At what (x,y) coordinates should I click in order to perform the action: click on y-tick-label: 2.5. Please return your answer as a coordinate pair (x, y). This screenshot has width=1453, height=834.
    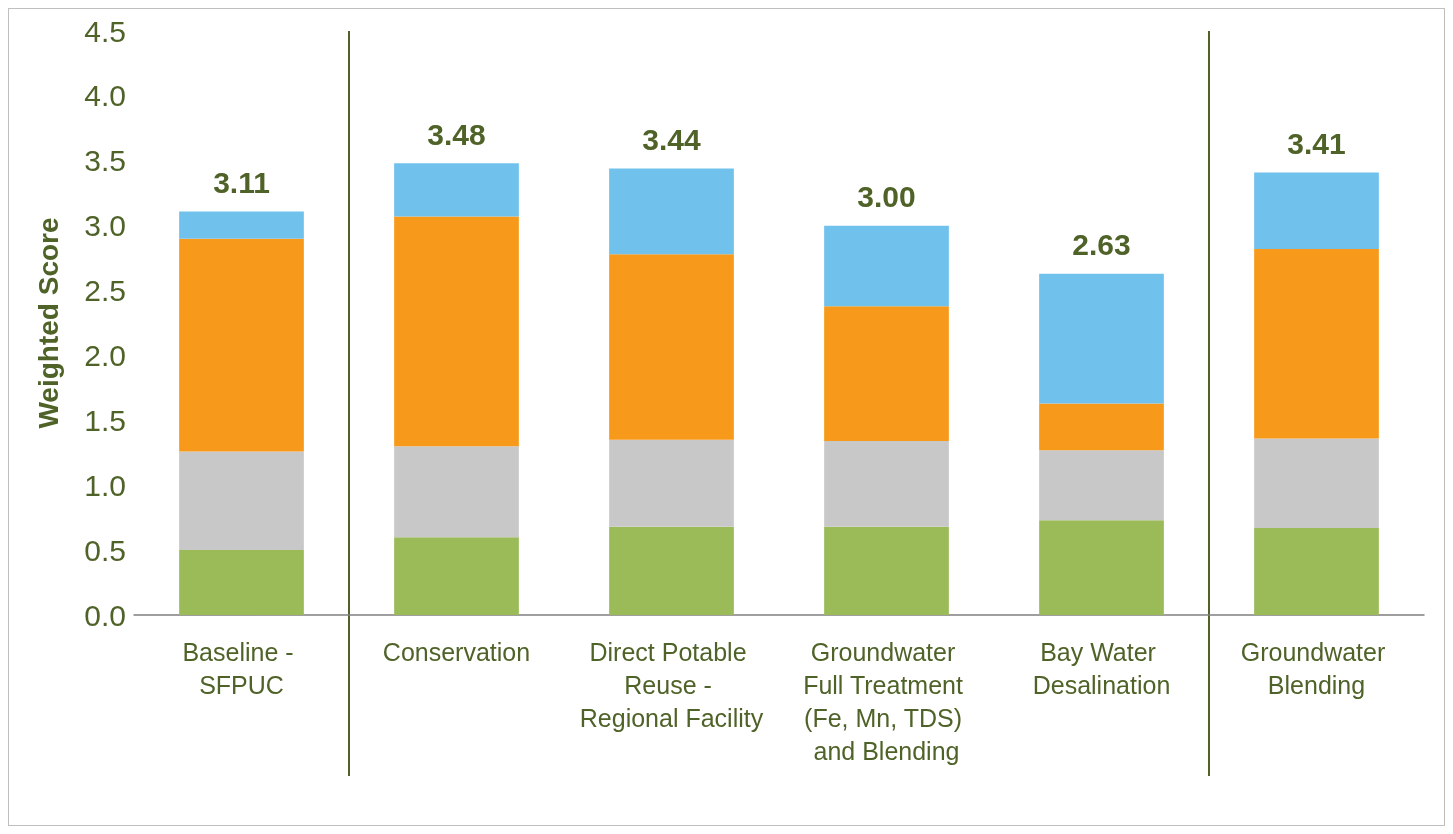
    Looking at the image, I should click on (105, 291).